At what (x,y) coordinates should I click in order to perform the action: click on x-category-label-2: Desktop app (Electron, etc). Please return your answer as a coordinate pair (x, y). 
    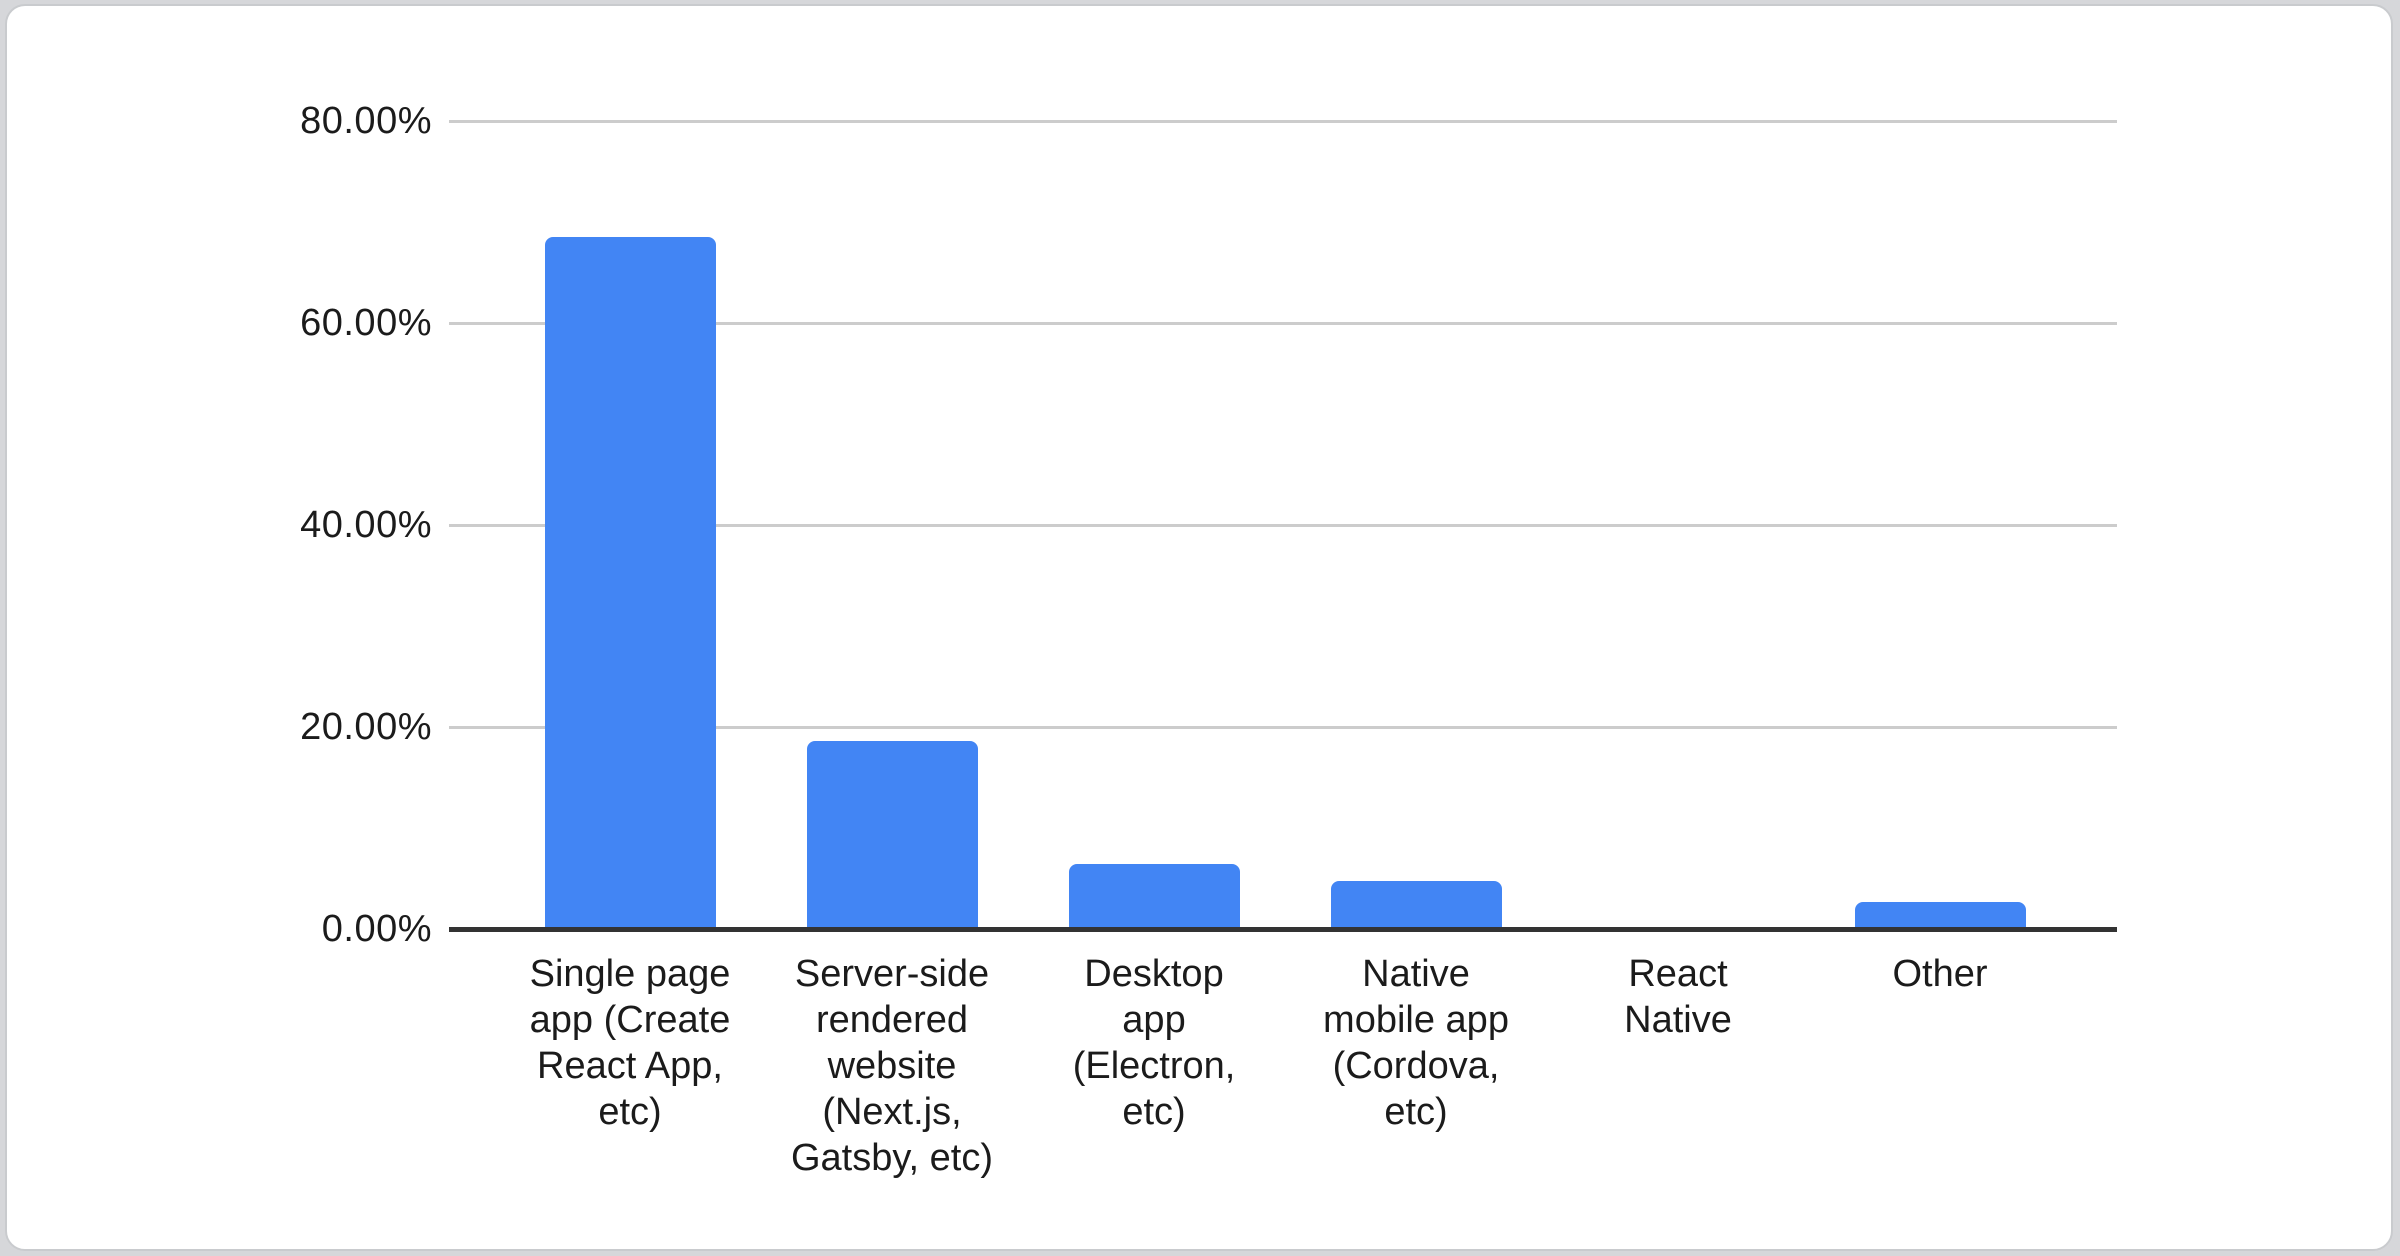
    Looking at the image, I should click on (1154, 1043).